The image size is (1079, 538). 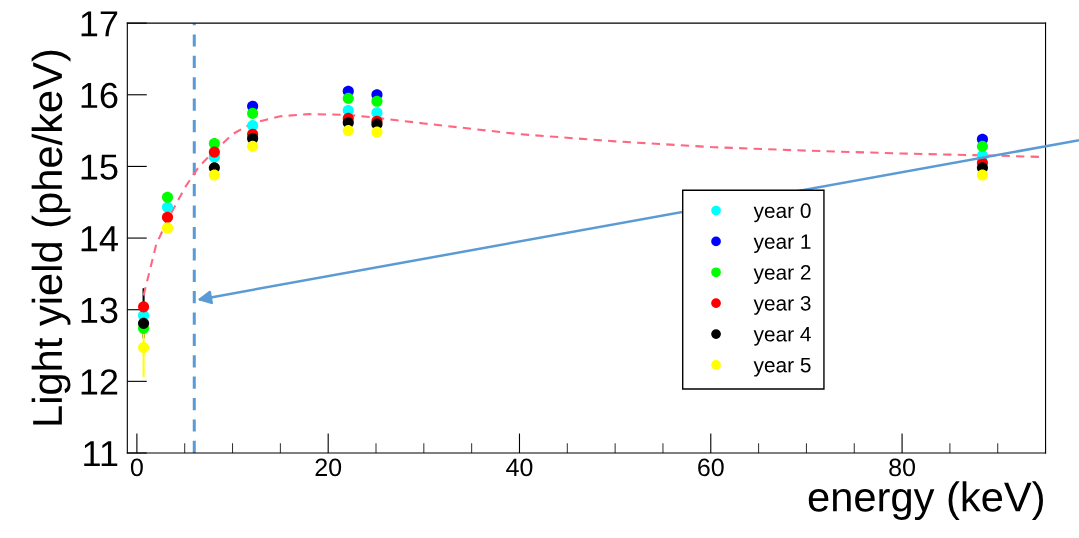 What do you see at coordinates (925, 500) in the screenshot?
I see `x-axis-title: energy (keV)` at bounding box center [925, 500].